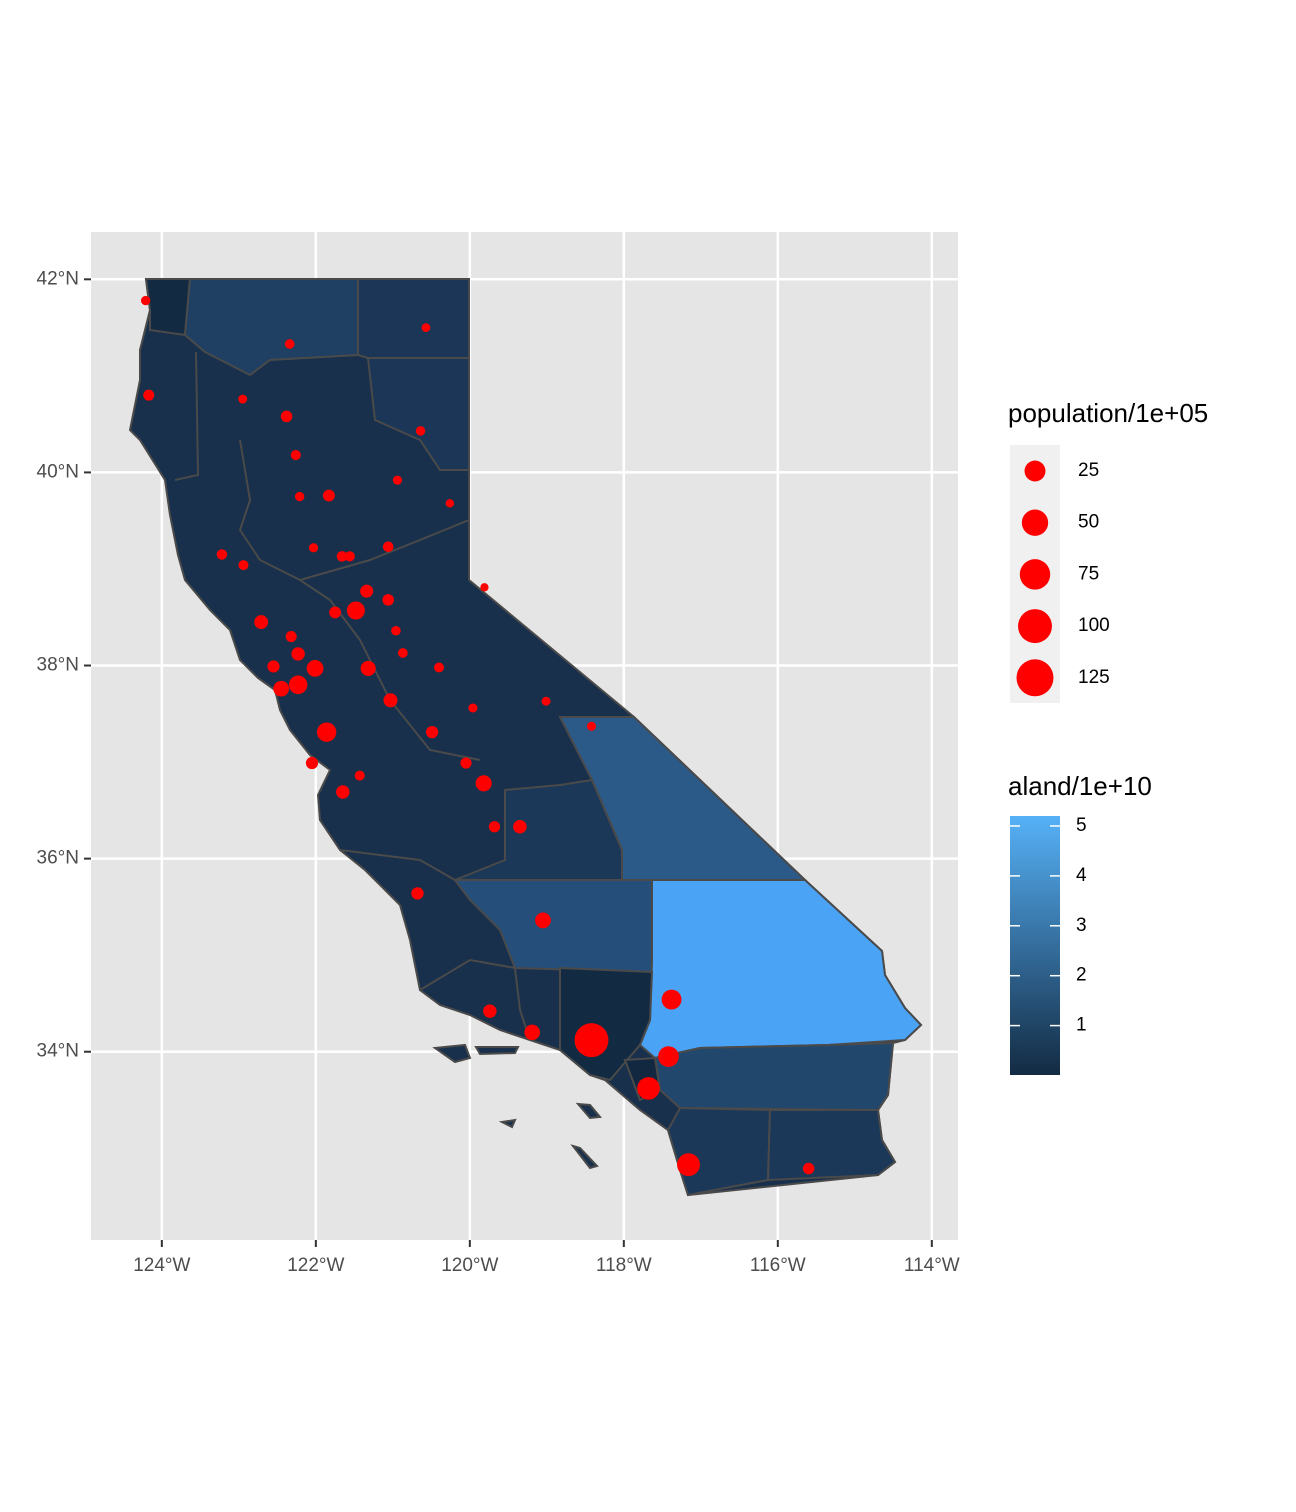 The image size is (1296, 1512). I want to click on x-tick-label: 122°W, so click(315, 1265).